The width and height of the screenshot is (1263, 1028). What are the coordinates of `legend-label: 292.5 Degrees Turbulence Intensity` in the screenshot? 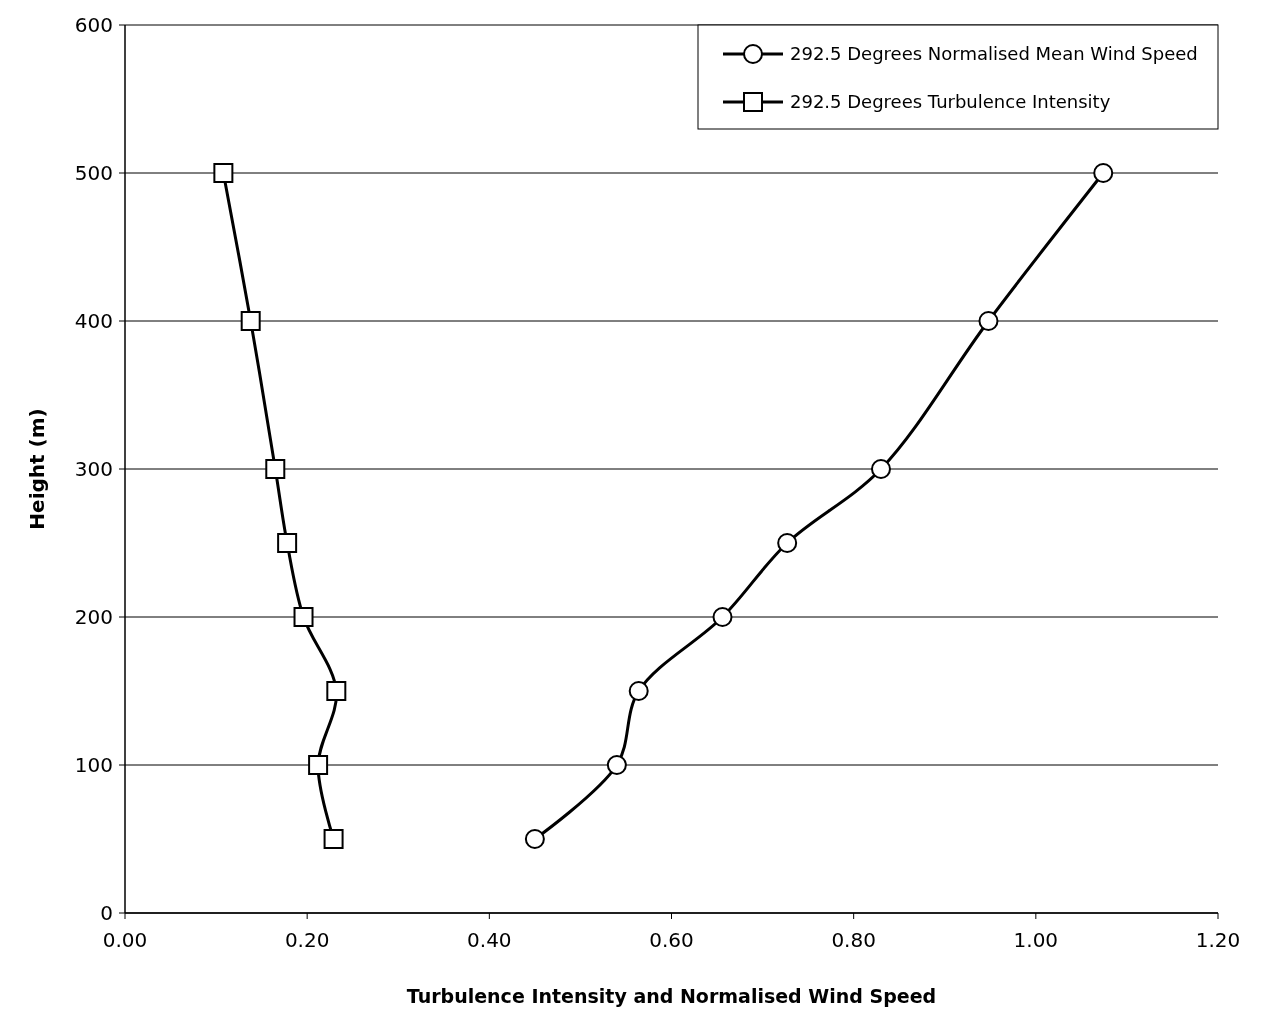 It's located at (950, 102).